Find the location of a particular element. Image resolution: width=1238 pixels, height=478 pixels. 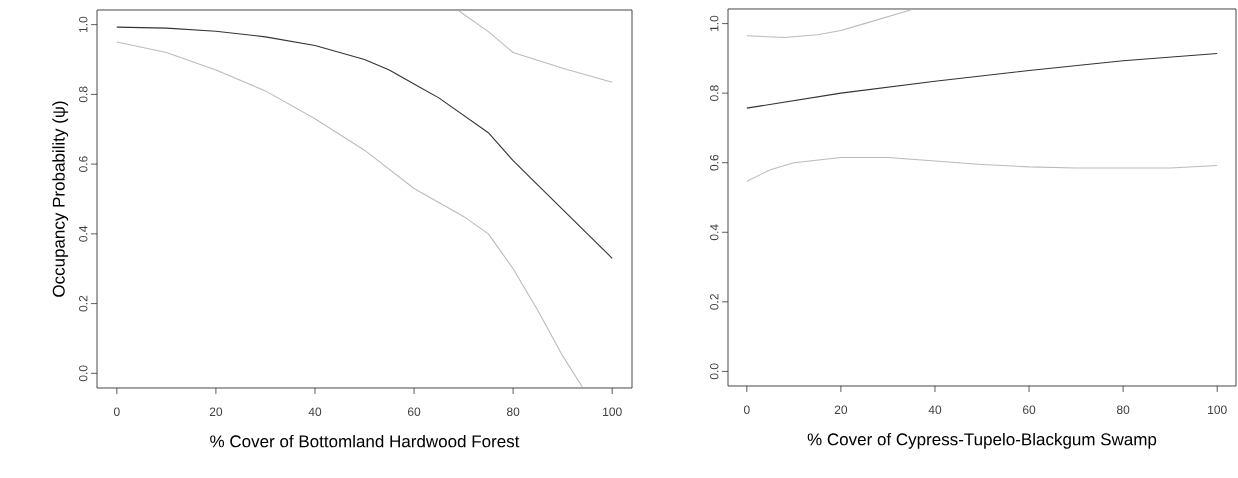

x-axis-title: % Cover of Cypress-Tupelo-Blackgum Swamp is located at coordinates (982, 440).